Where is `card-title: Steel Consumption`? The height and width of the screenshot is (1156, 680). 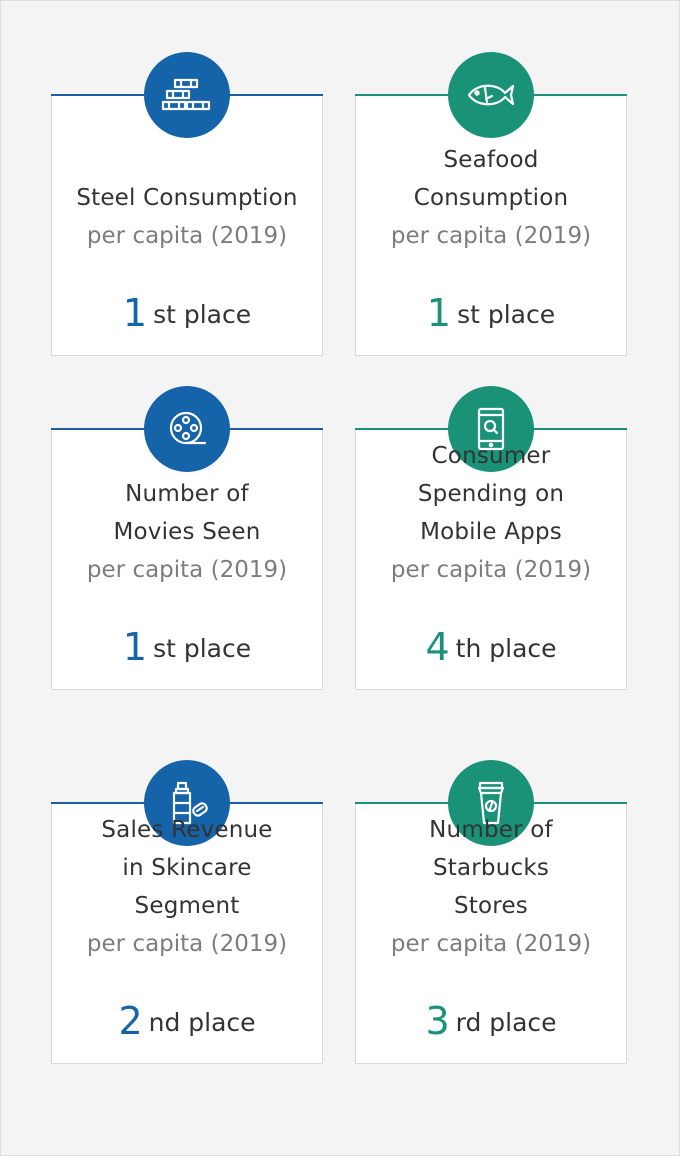 card-title: Steel Consumption is located at coordinates (187, 198).